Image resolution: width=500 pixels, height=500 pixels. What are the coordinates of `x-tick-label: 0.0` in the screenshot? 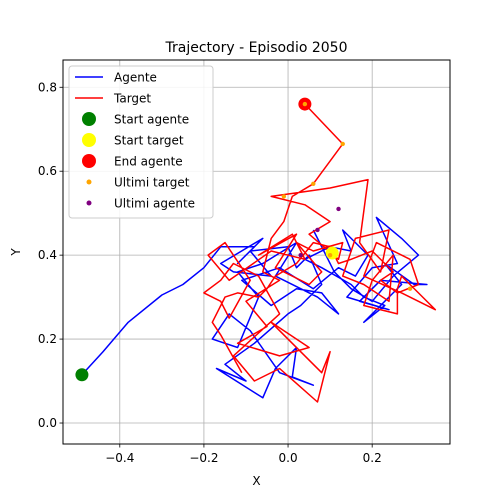 It's located at (288, 458).